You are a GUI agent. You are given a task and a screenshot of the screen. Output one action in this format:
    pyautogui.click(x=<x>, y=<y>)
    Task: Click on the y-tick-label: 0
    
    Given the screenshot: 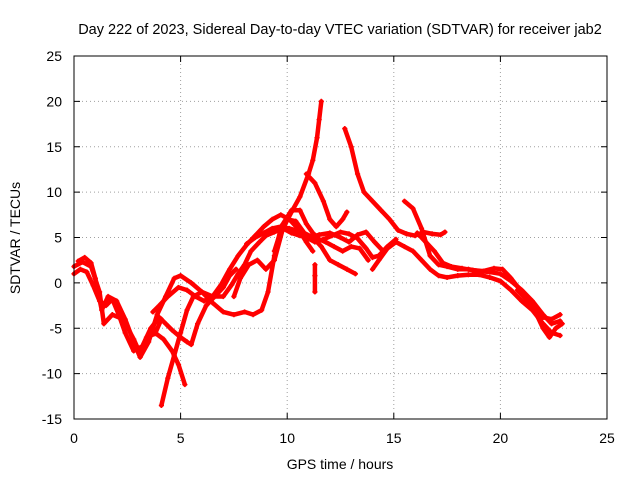 What is the action you would take?
    pyautogui.click(x=58, y=283)
    